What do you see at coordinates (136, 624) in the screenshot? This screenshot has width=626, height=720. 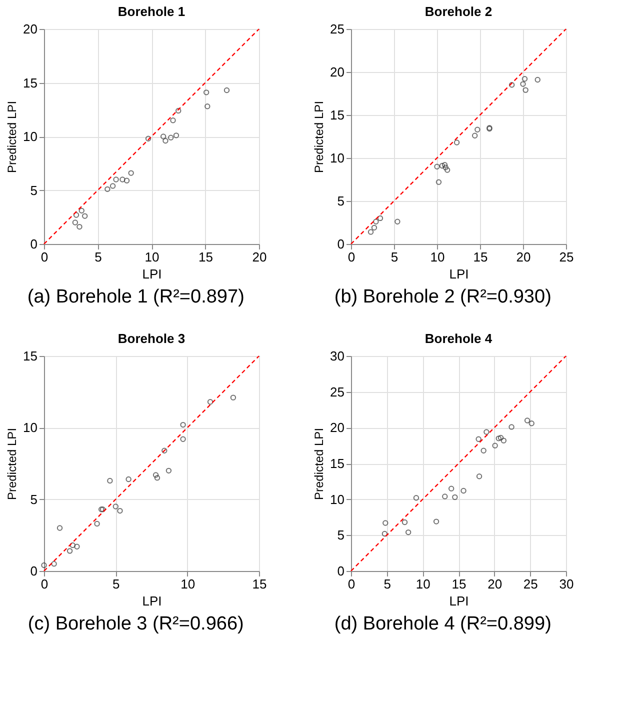 I see `text: (c) Borehole 3 (R²=0.966)` at bounding box center [136, 624].